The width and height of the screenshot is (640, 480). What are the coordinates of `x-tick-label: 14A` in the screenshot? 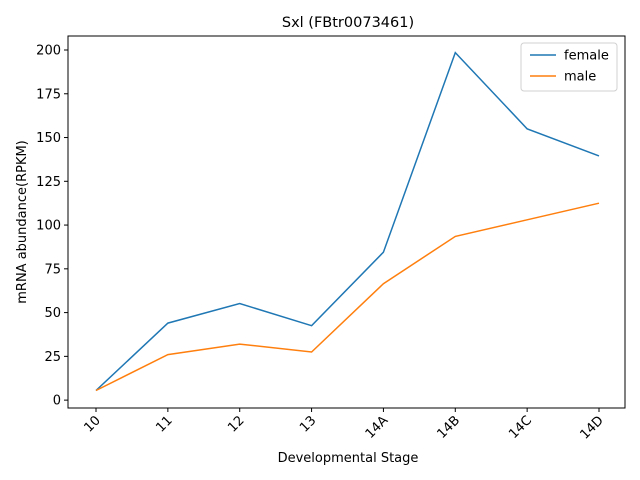 It's located at (377, 427).